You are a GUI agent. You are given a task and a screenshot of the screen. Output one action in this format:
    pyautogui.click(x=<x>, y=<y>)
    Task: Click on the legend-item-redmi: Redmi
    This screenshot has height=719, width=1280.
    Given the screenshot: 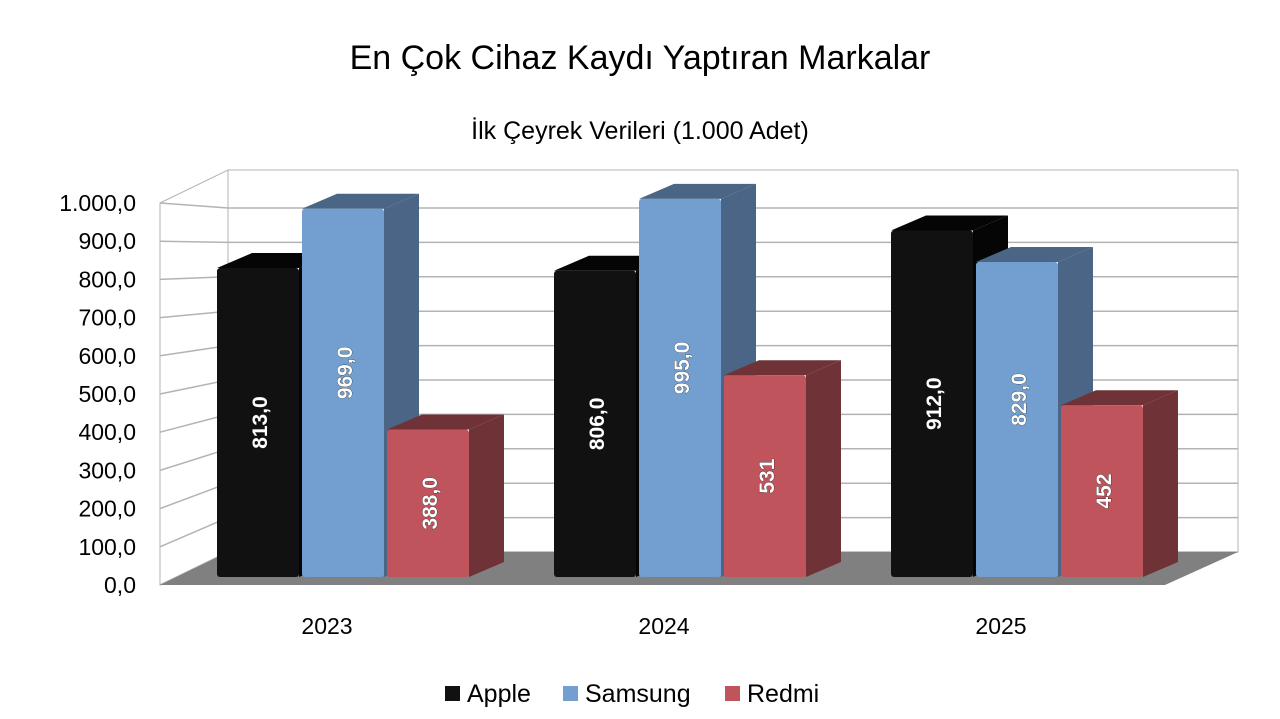 What is the action you would take?
    pyautogui.click(x=772, y=694)
    